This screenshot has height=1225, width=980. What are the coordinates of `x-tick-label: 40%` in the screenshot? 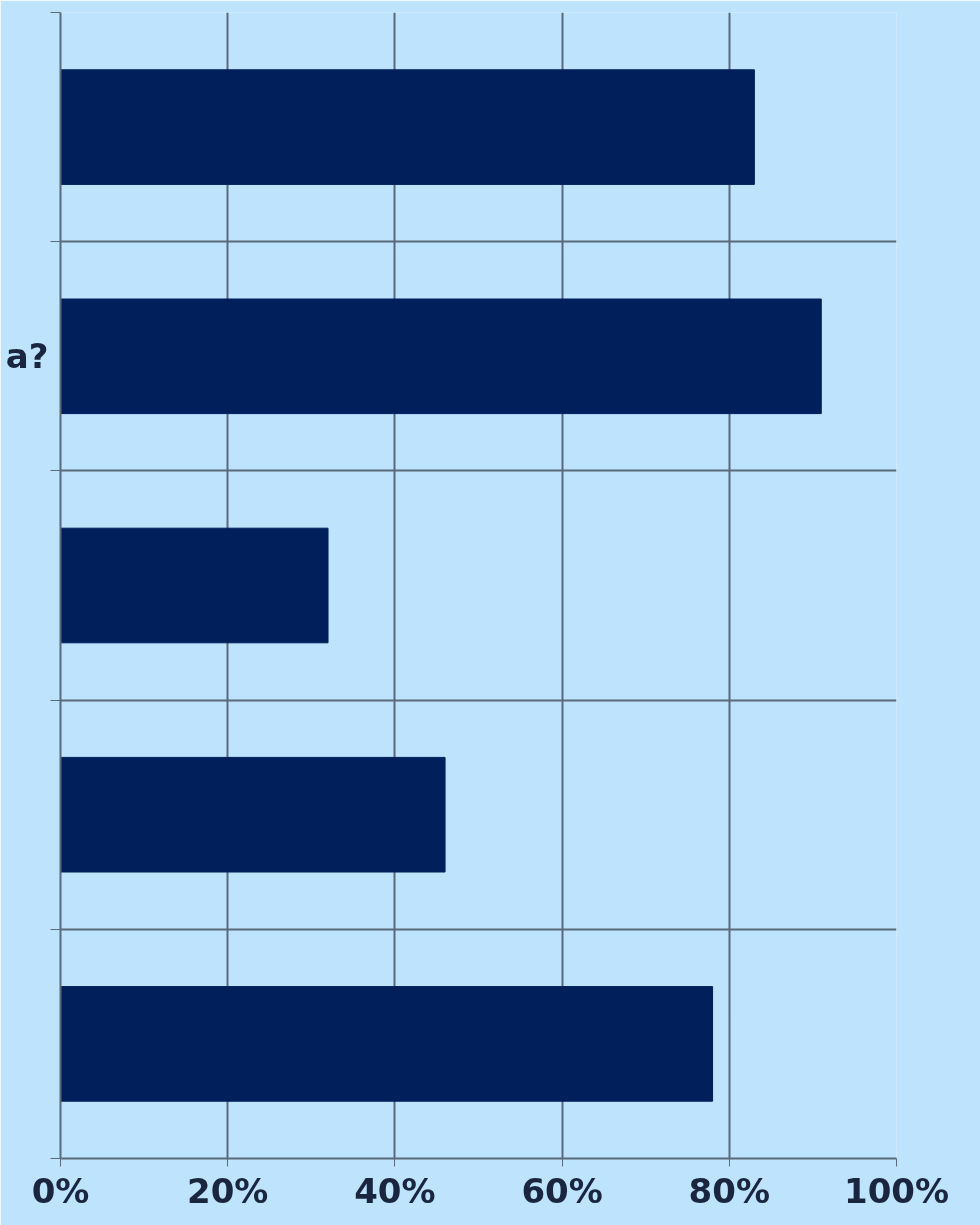 It's located at (395, 1190).